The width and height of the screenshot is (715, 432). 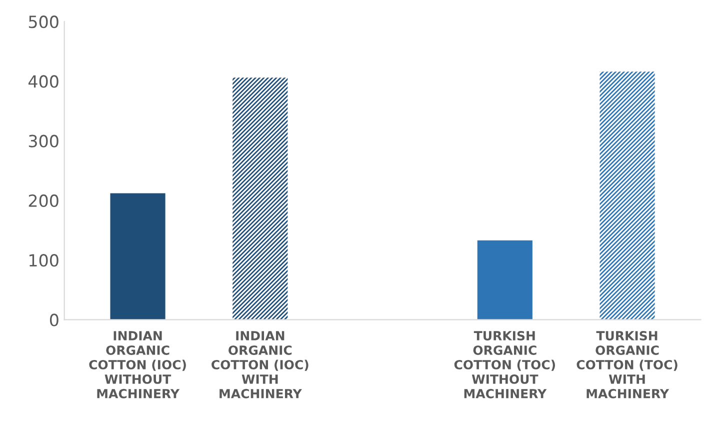 I want to click on y-tick-label: 200, so click(x=43, y=201).